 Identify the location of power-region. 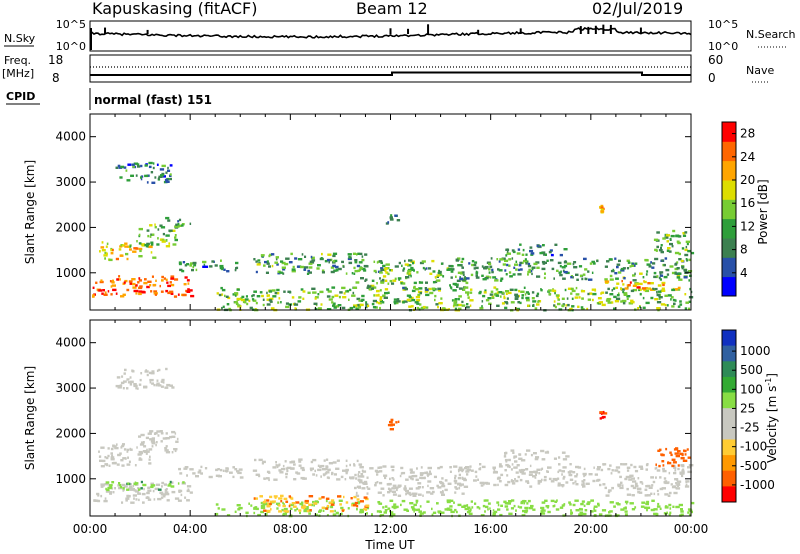
(178, 221).